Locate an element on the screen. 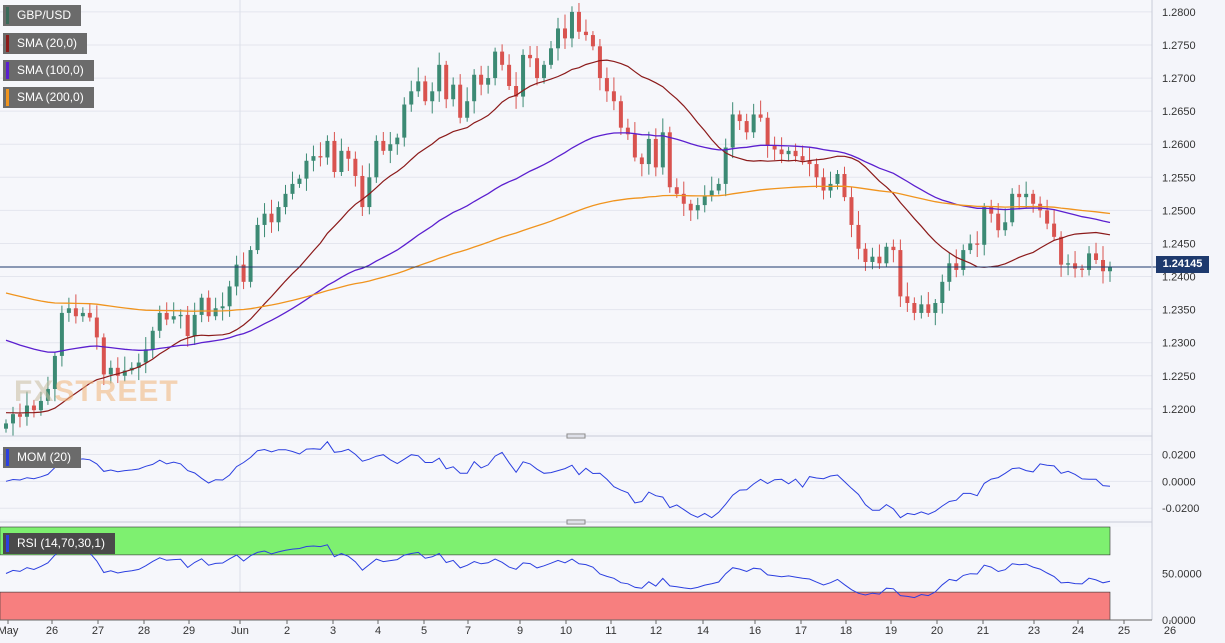  x-tick-label: 26 is located at coordinates (1170, 631).